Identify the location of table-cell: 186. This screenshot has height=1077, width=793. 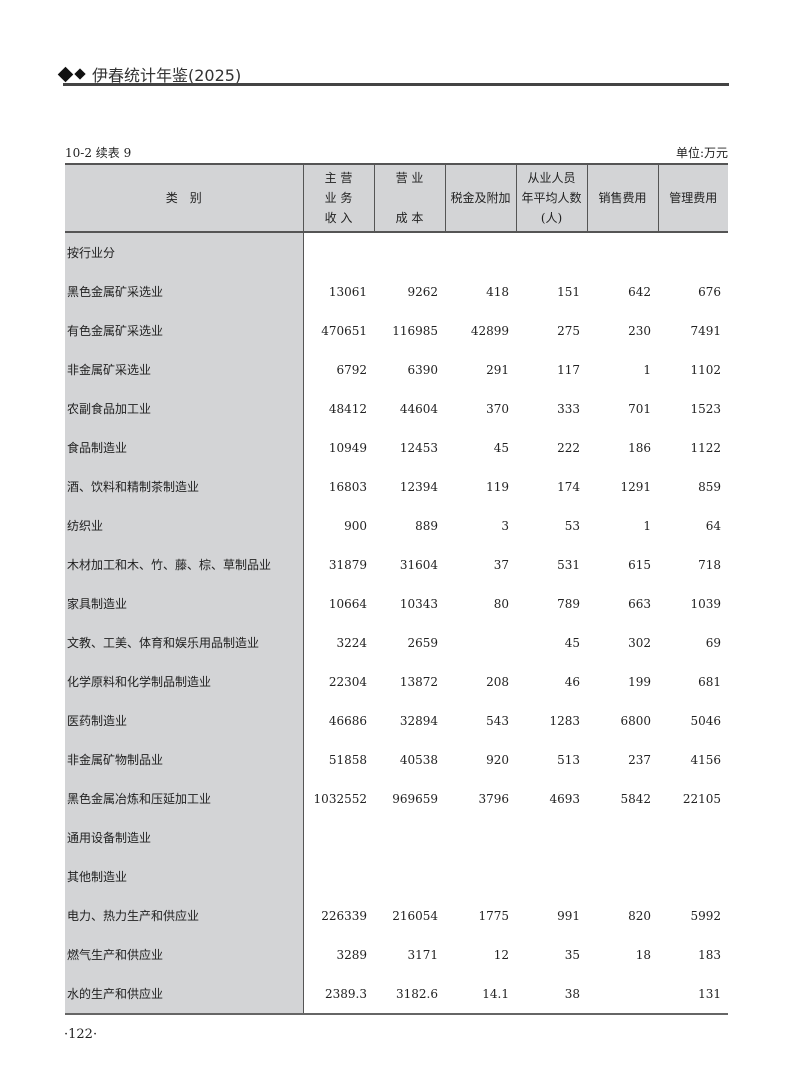
(639, 447).